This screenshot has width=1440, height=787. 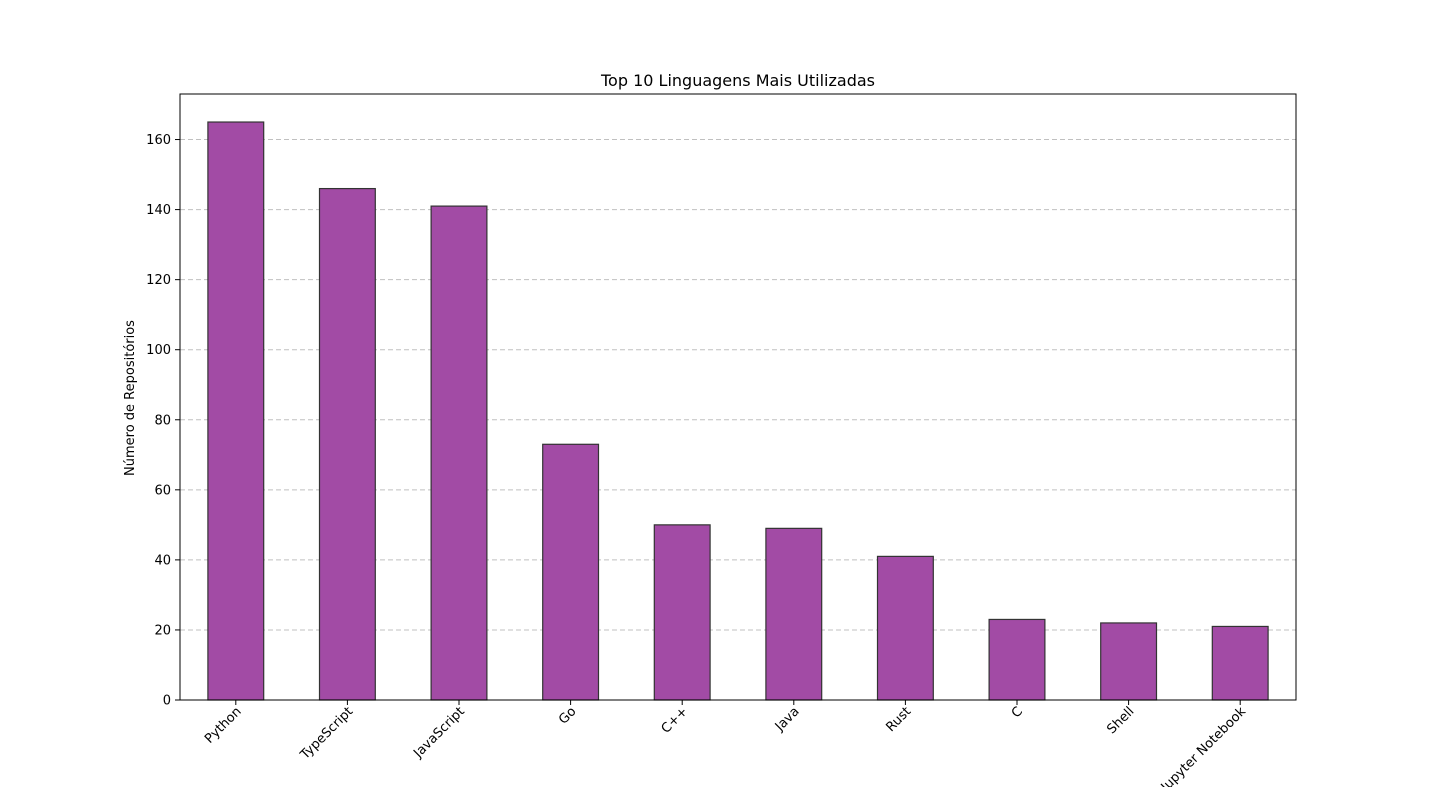 What do you see at coordinates (347, 444) in the screenshot?
I see `bar-typescript` at bounding box center [347, 444].